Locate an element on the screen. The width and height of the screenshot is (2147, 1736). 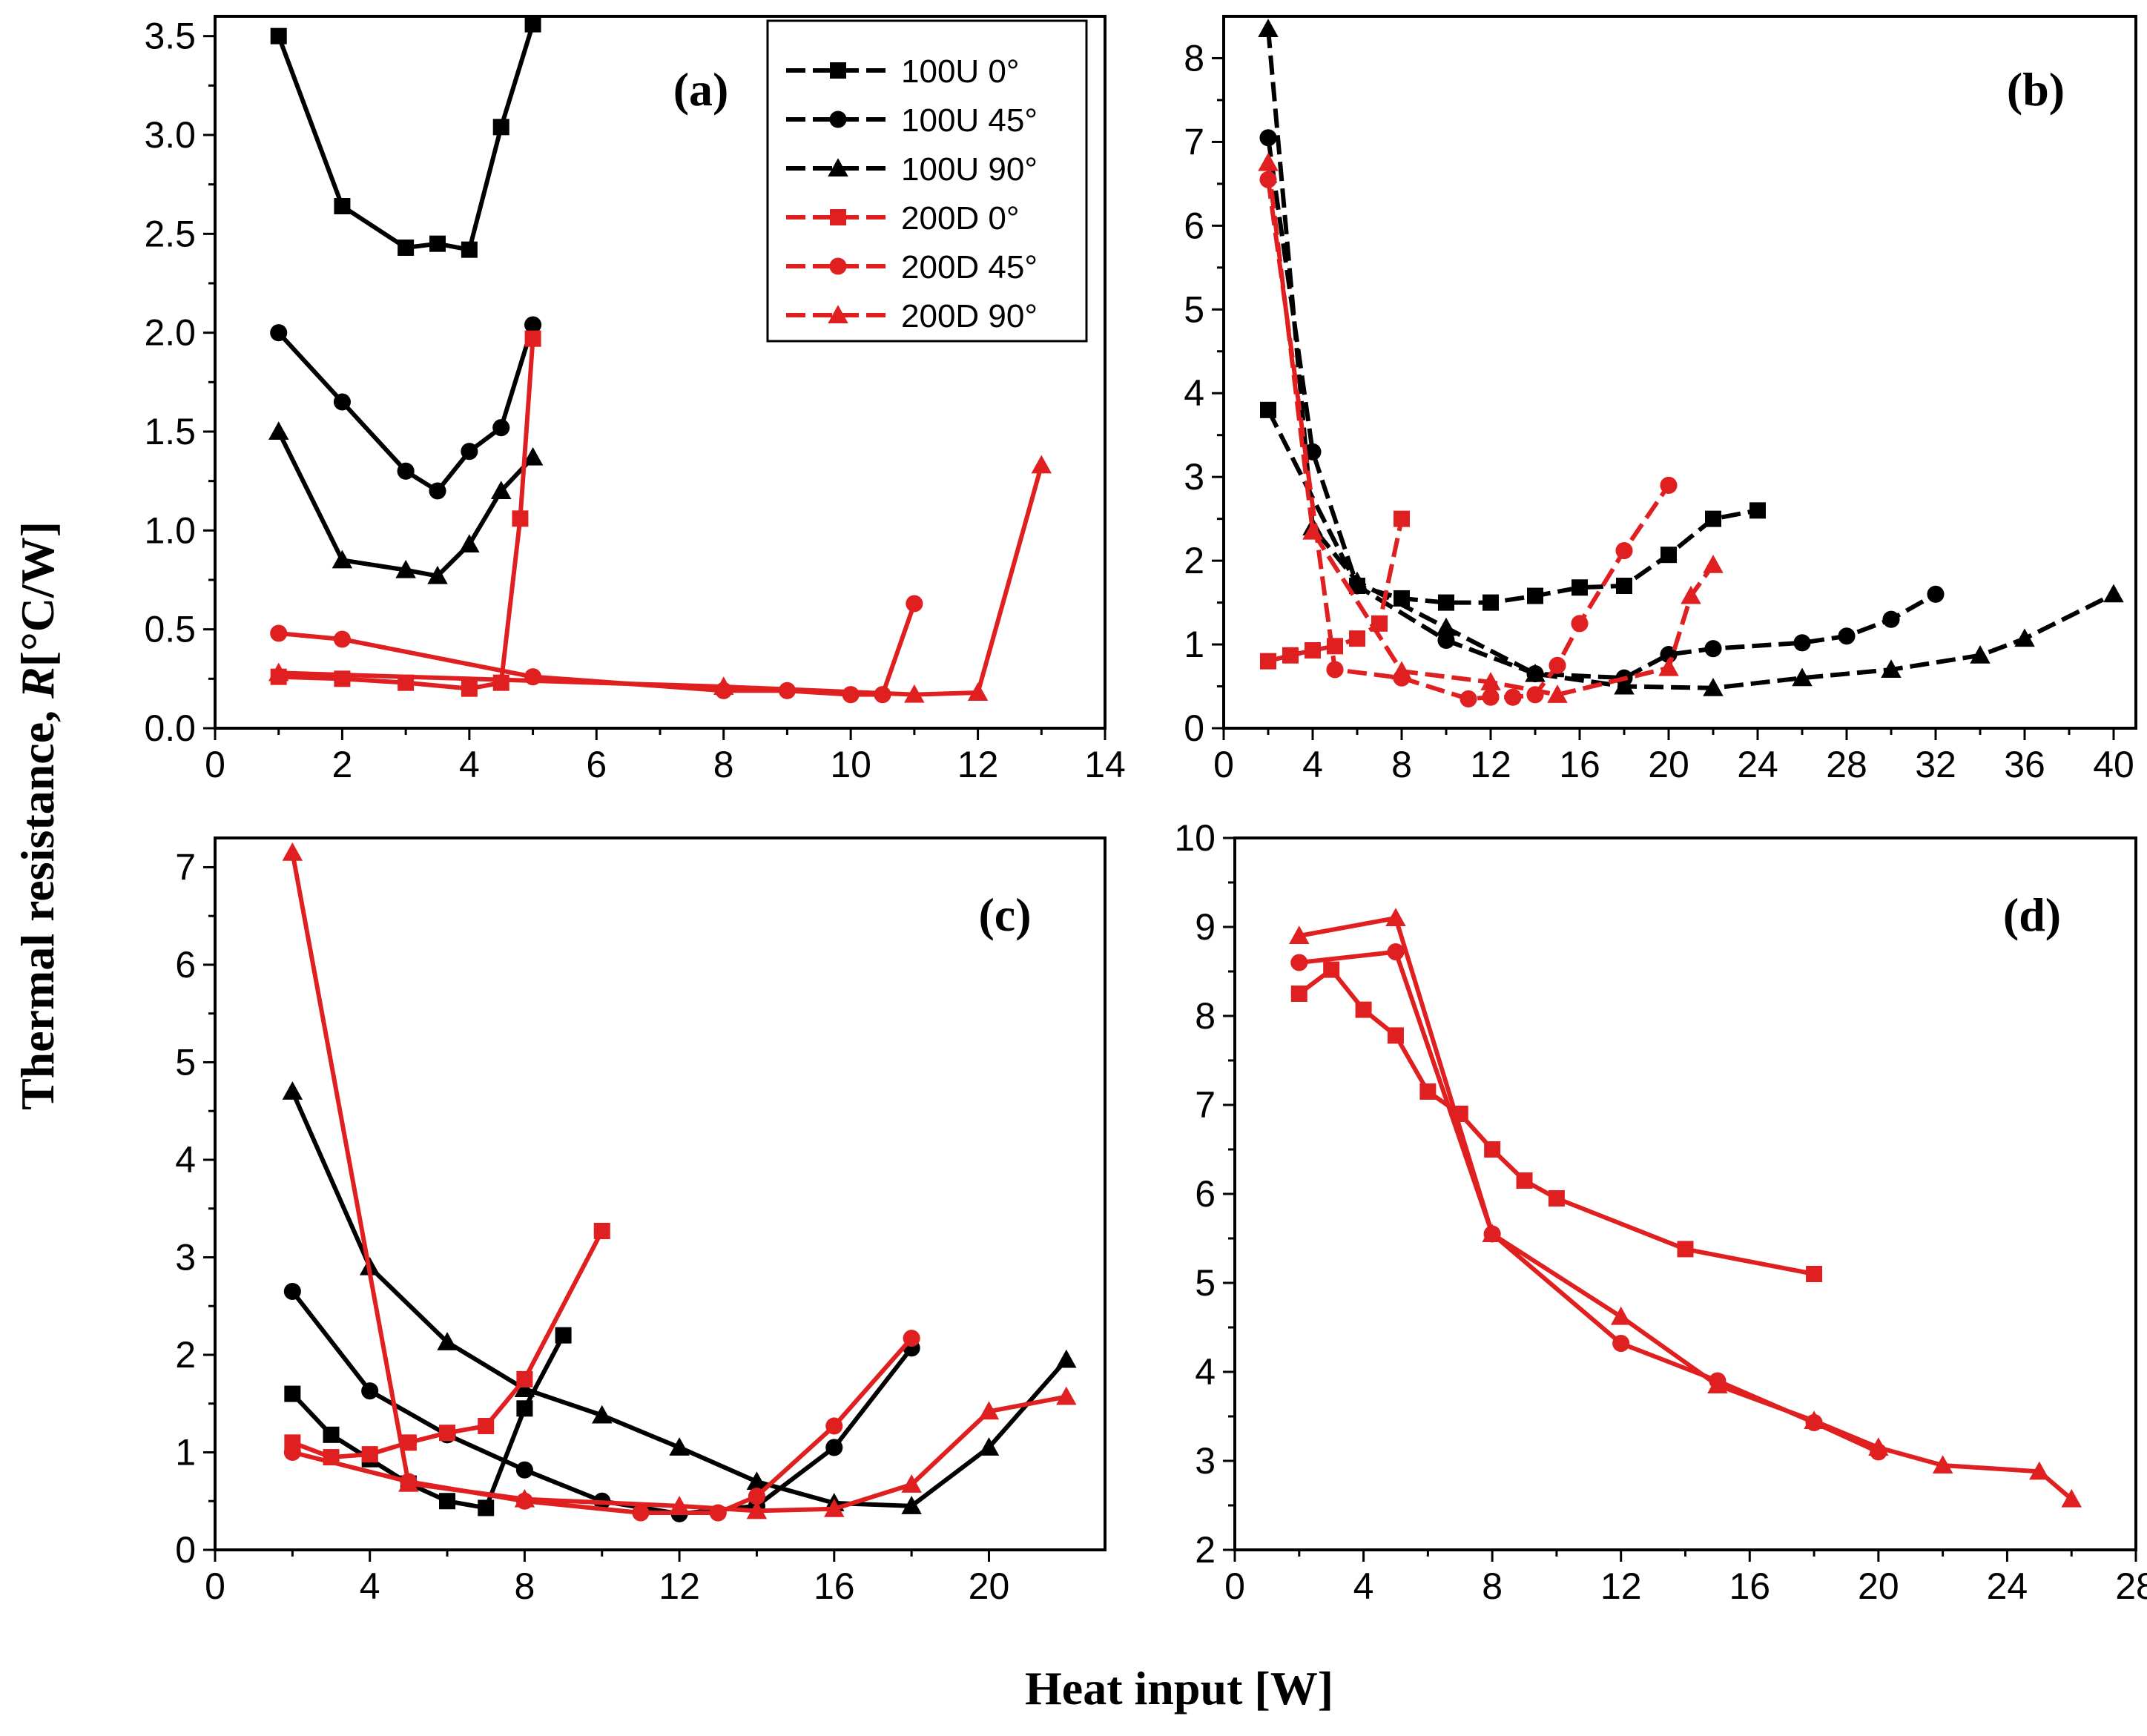
legend-label: 100U 0° is located at coordinates (960, 72).